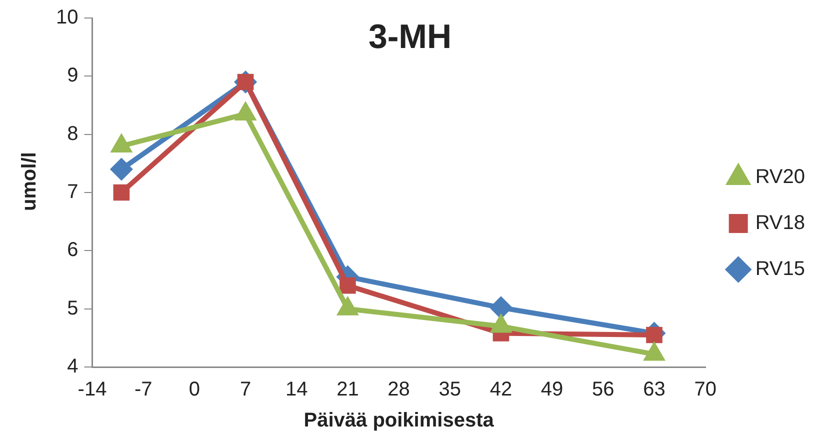 The image size is (825, 437). What do you see at coordinates (410, 37) in the screenshot?
I see `chart-title: 3-MH` at bounding box center [410, 37].